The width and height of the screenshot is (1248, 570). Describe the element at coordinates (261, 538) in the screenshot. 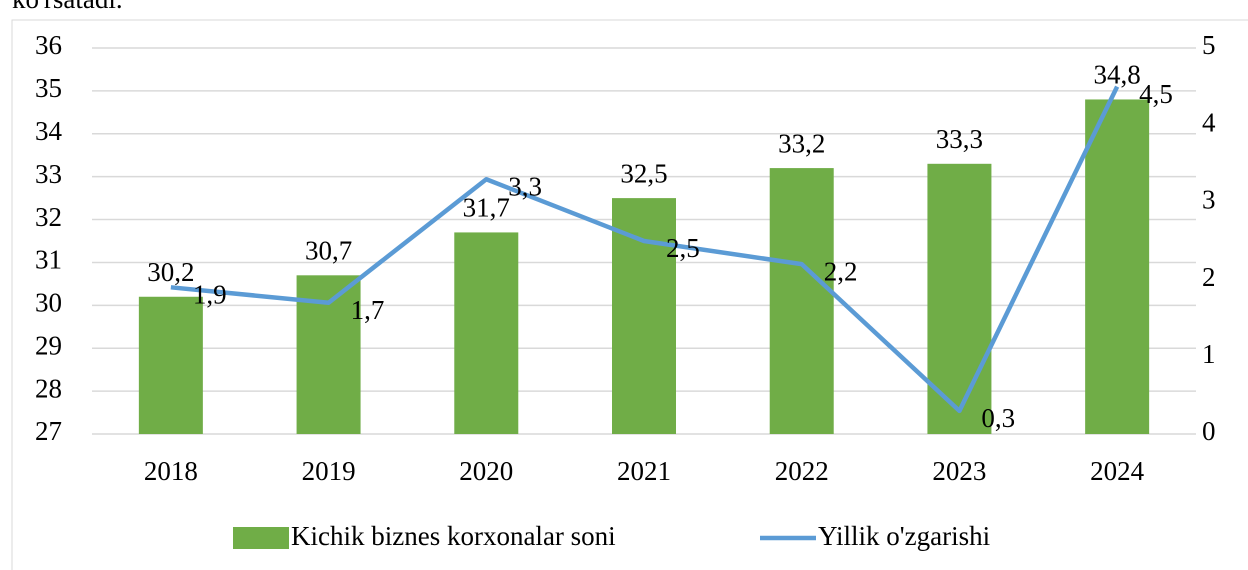

I see `legend-swatch` at that location.